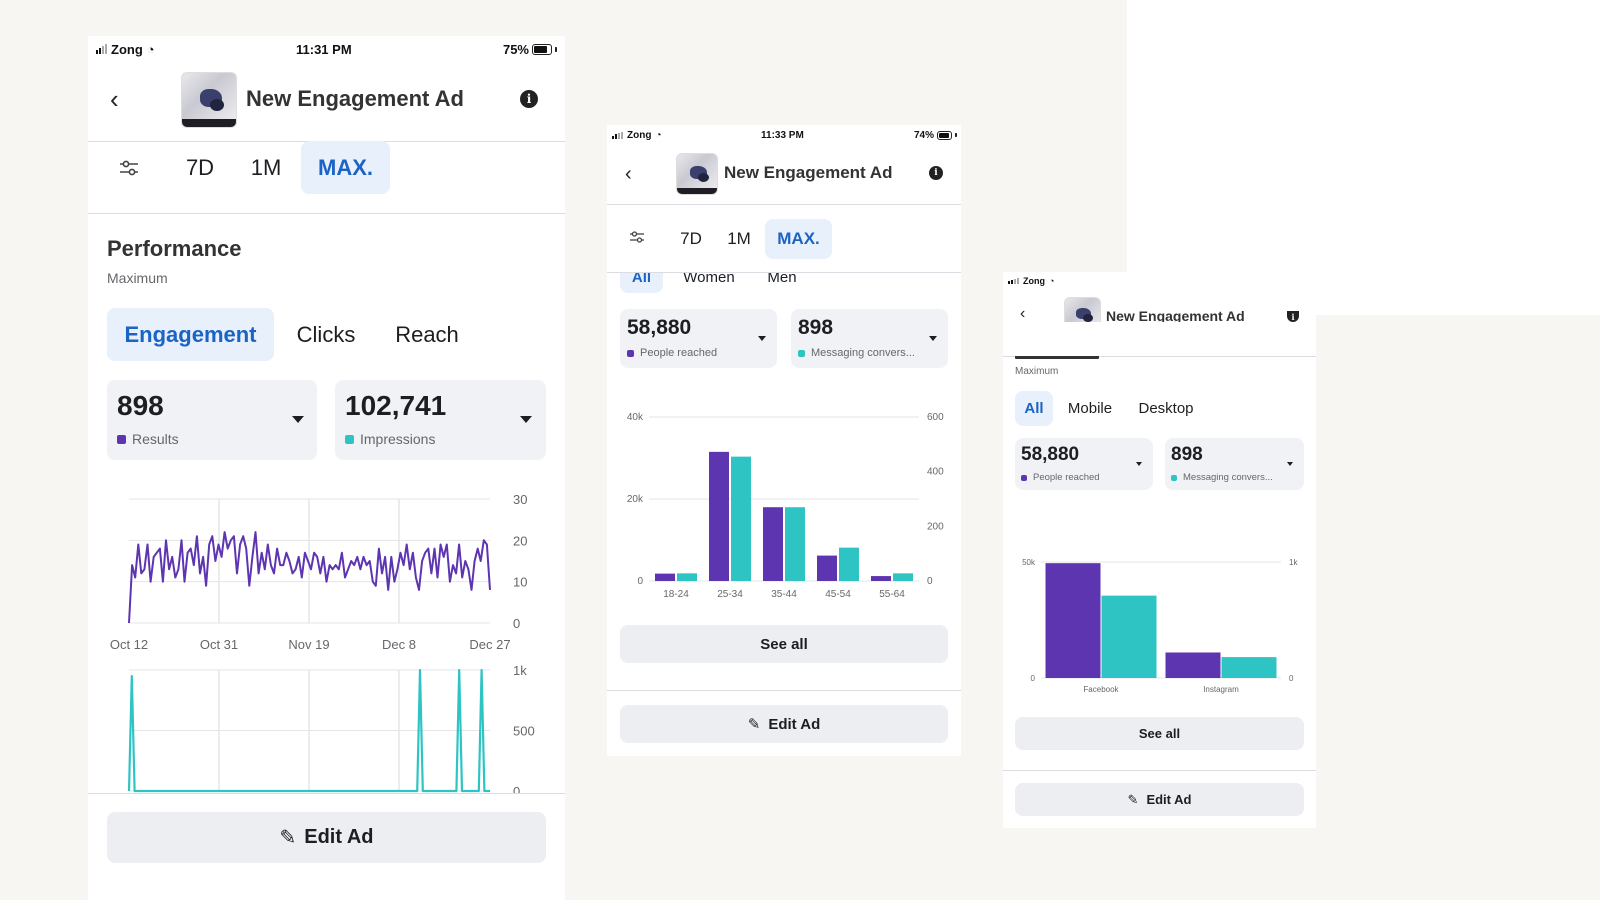  What do you see at coordinates (784, 204) in the screenshot?
I see `header-divider` at bounding box center [784, 204].